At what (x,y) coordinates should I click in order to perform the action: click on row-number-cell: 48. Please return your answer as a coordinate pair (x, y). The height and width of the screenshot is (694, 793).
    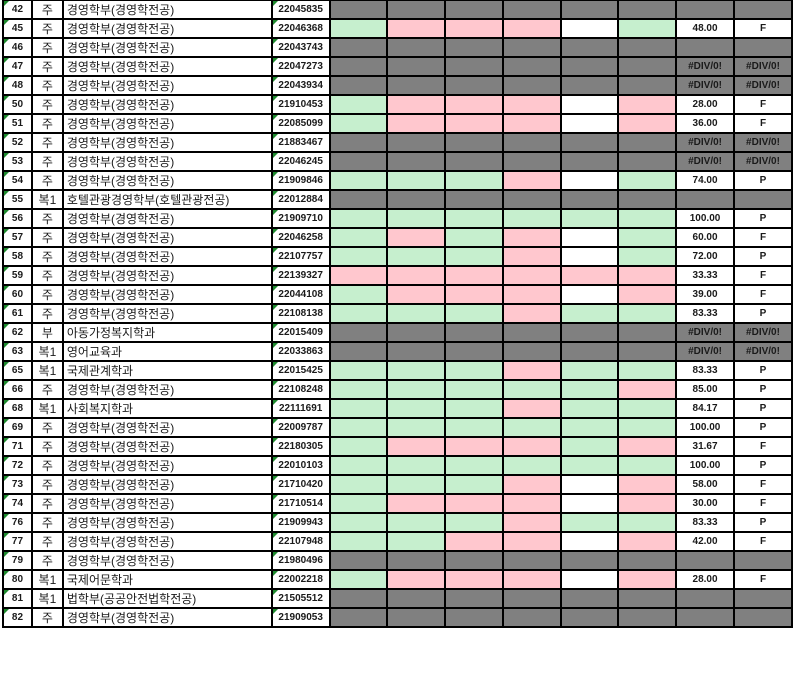
    Looking at the image, I should click on (17, 85).